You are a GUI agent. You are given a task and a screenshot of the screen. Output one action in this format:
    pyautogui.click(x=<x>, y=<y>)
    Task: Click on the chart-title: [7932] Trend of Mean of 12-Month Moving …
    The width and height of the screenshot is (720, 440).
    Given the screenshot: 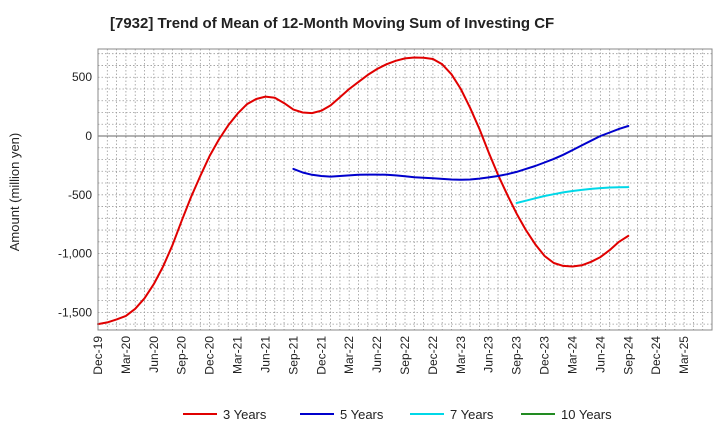 What is the action you would take?
    pyautogui.click(x=332, y=23)
    